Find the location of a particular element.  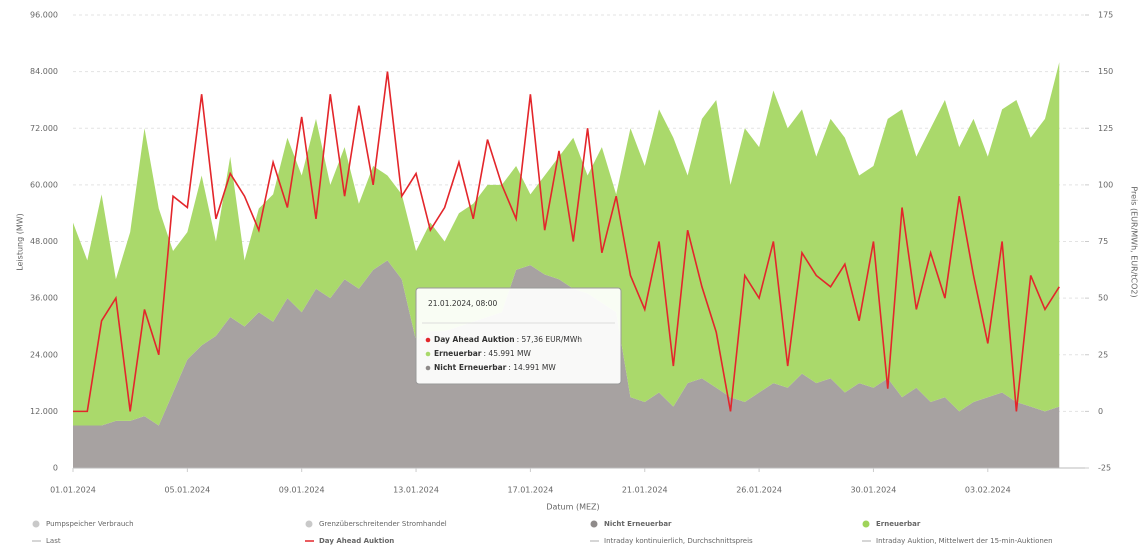

y-tick-label: 84.000 is located at coordinates (44, 71).